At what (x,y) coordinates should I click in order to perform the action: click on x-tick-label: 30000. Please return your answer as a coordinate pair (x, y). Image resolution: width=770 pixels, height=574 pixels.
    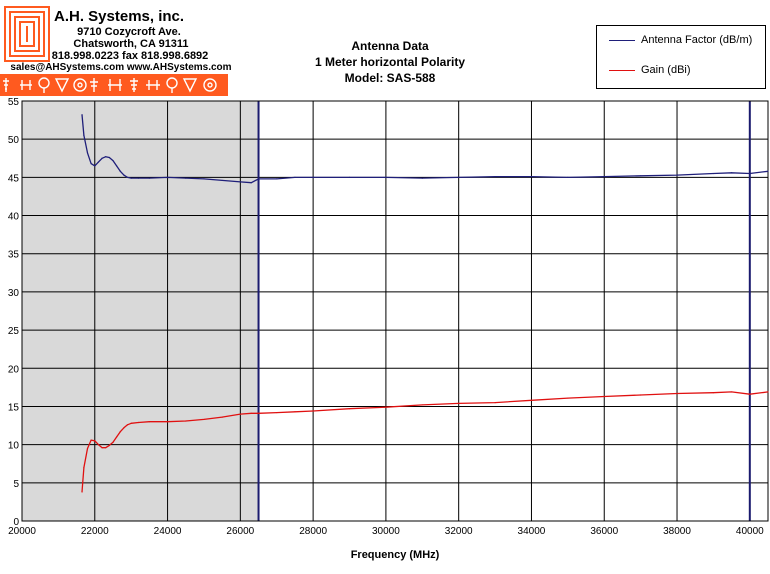
    Looking at the image, I should click on (386, 531).